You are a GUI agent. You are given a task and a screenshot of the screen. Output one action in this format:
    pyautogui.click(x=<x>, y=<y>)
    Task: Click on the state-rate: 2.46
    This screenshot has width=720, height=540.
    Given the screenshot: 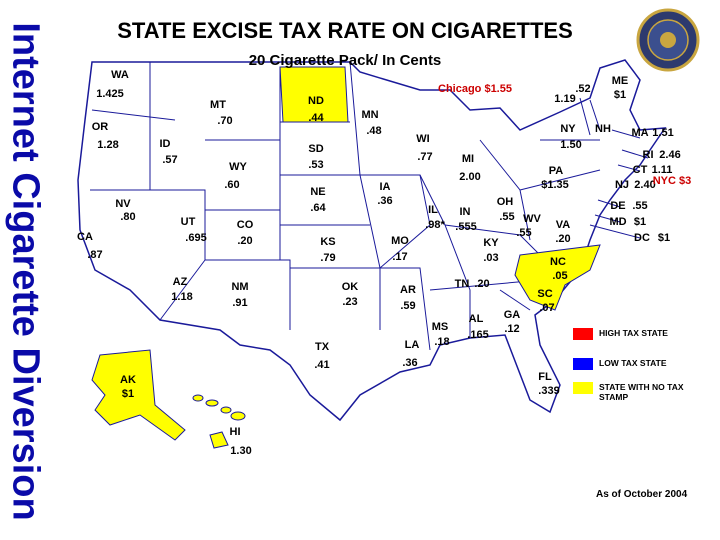 What is the action you would take?
    pyautogui.click(x=669, y=155)
    